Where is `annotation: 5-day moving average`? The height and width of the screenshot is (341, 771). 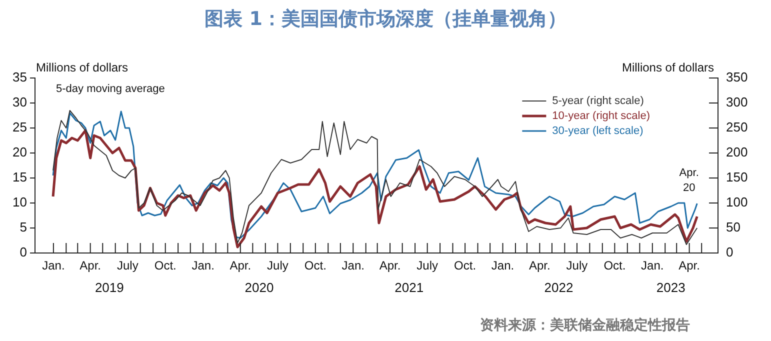 annotation: 5-day moving average is located at coordinates (110, 89).